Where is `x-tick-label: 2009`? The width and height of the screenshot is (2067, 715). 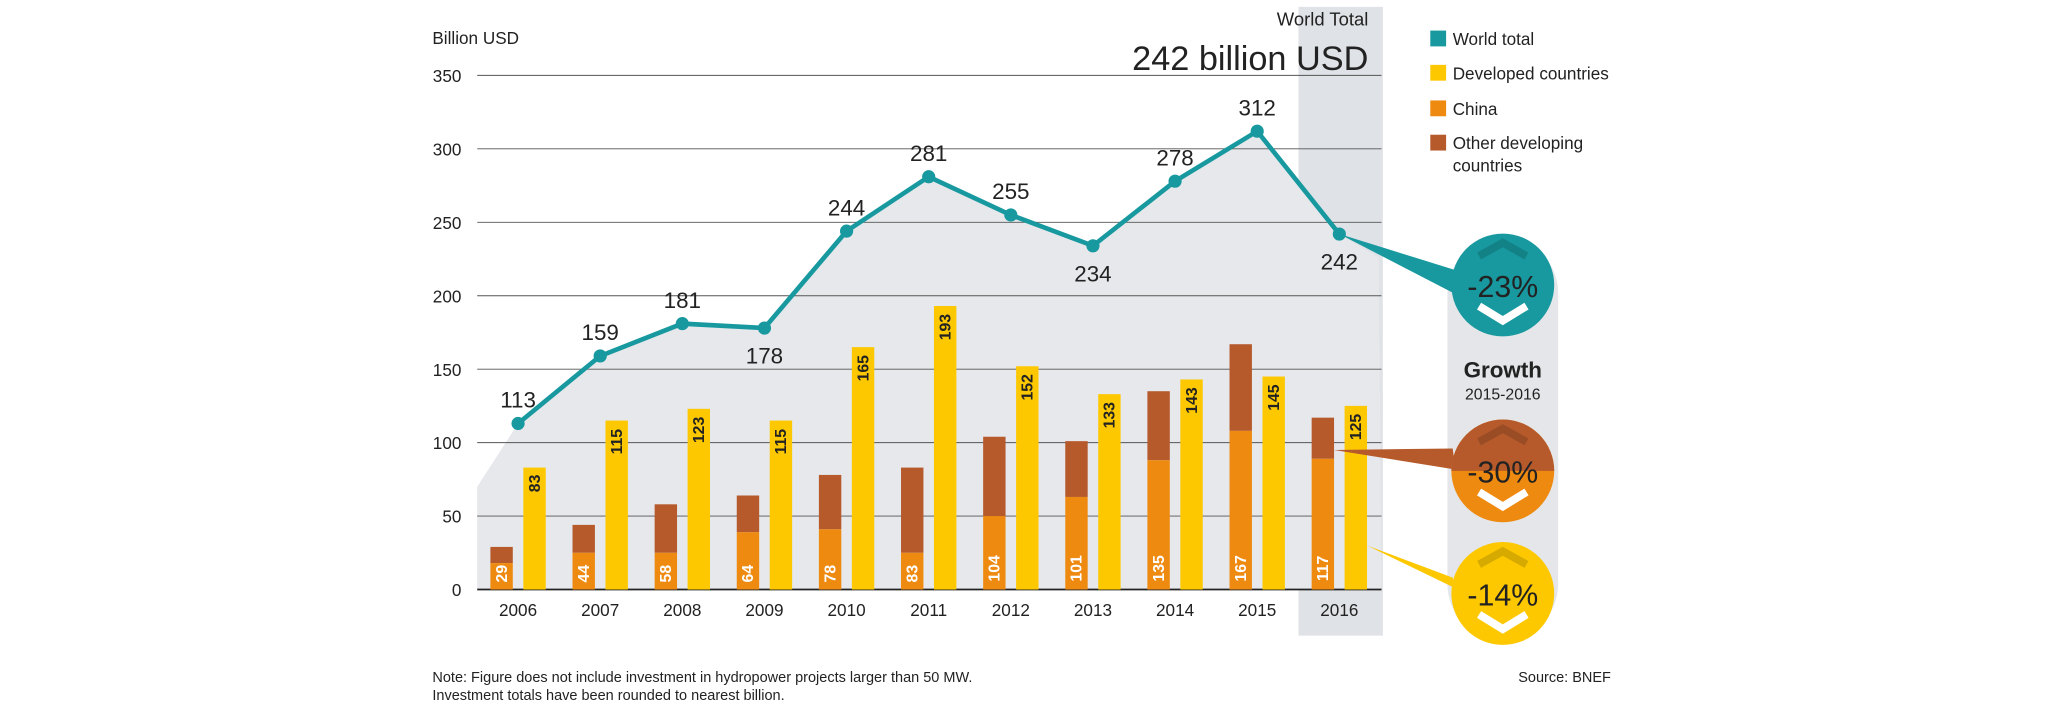
x-tick-label: 2009 is located at coordinates (764, 610).